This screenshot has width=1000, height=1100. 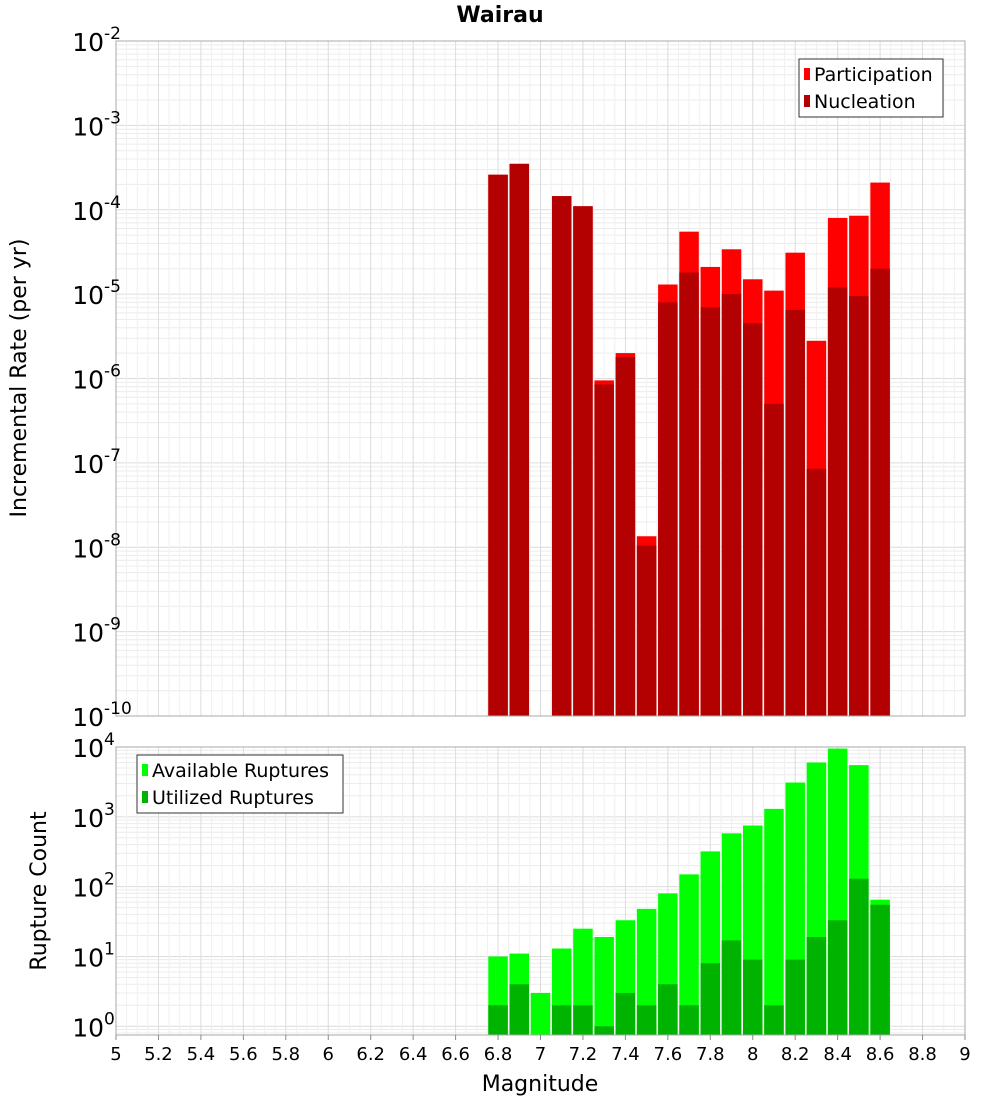 What do you see at coordinates (922, 1054) in the screenshot?
I see `x-tick-label: 8.8` at bounding box center [922, 1054].